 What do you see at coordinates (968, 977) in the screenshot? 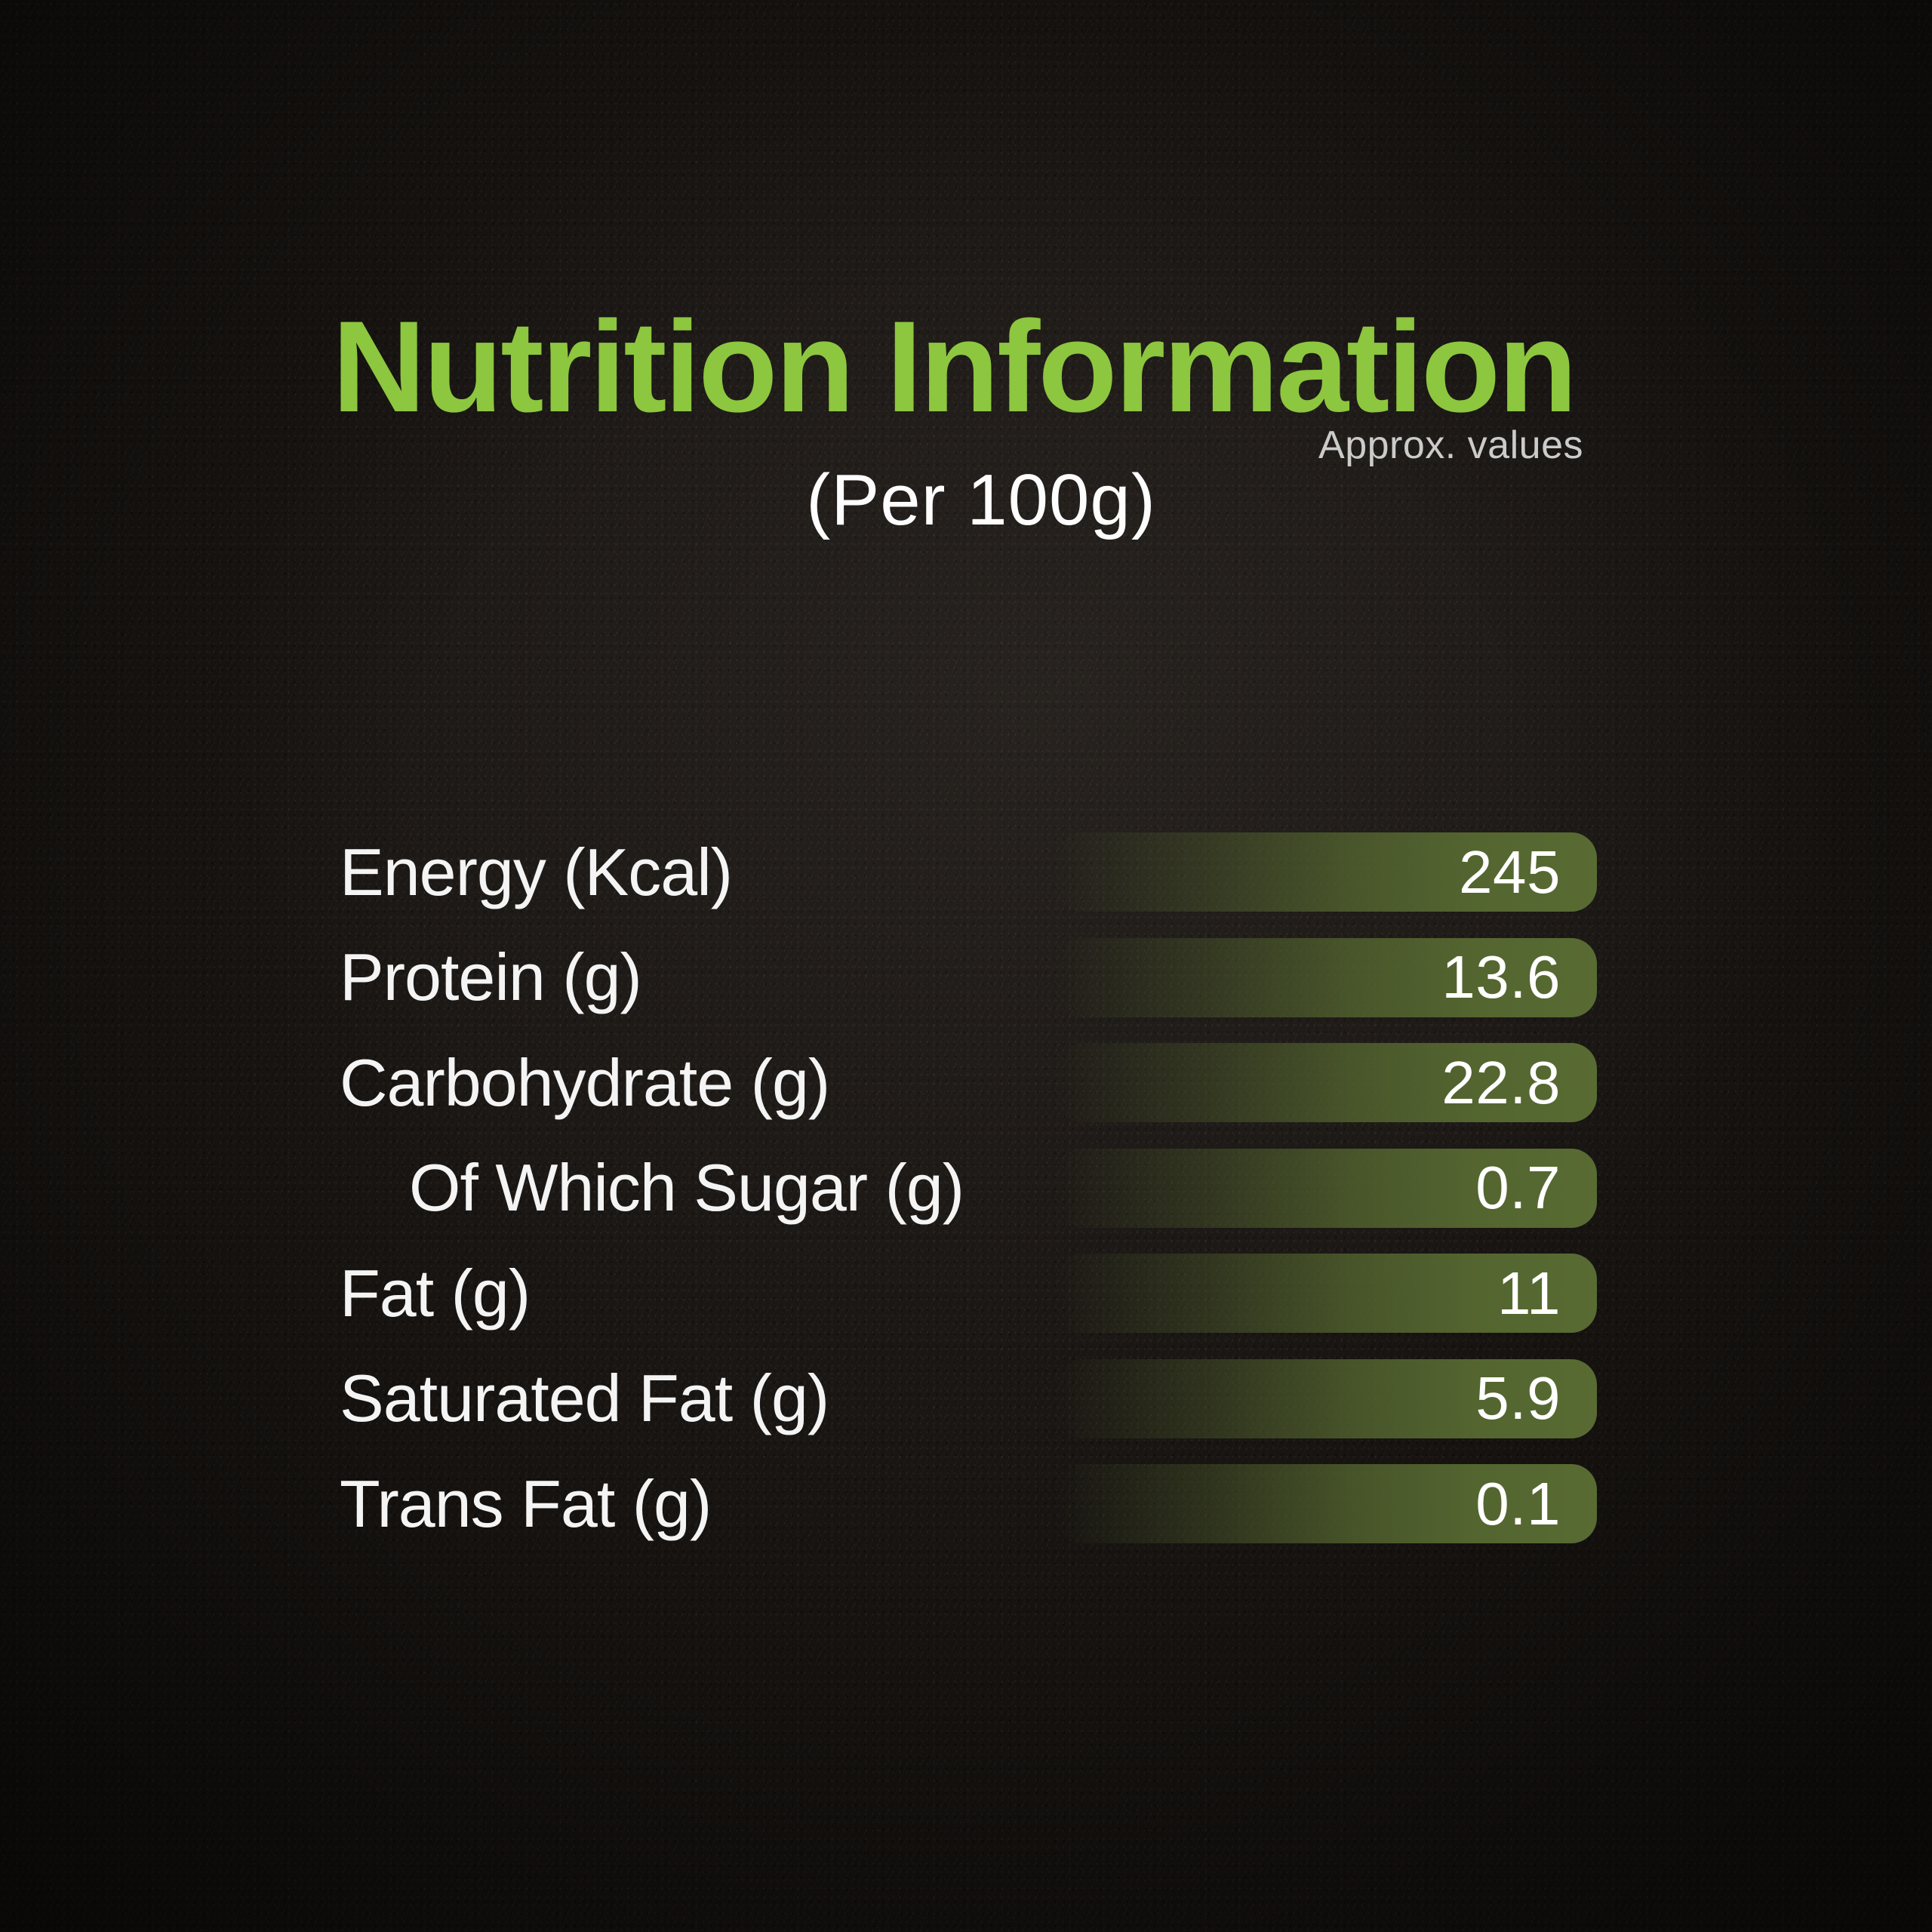
I see `nutrition-row-protein: Protein (g) 13.6` at bounding box center [968, 977].